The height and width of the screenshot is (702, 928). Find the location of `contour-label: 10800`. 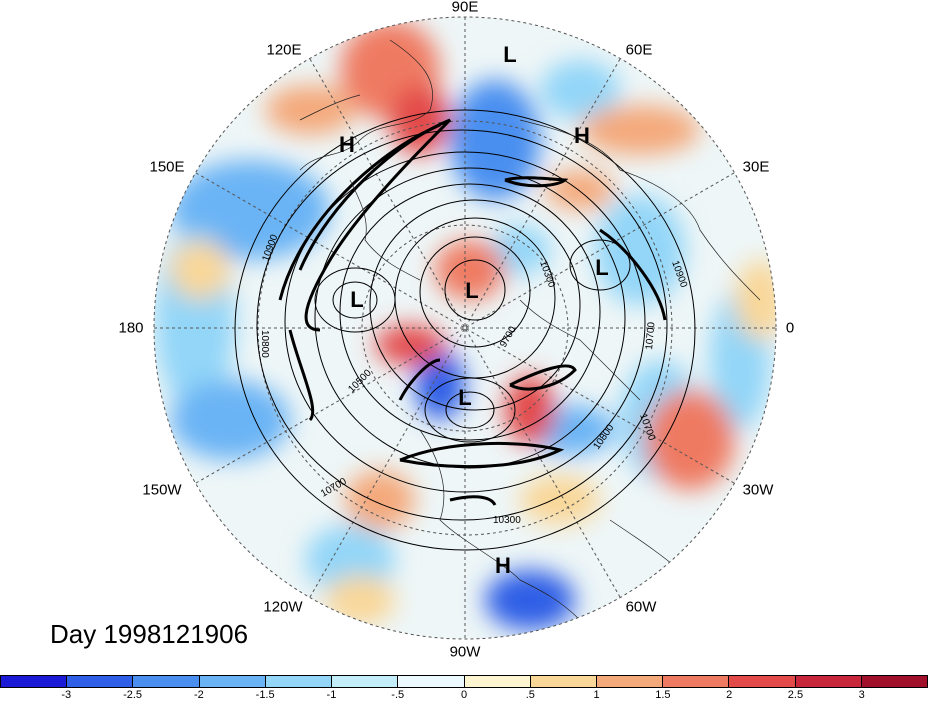

contour-label: 10800 is located at coordinates (264, 344).